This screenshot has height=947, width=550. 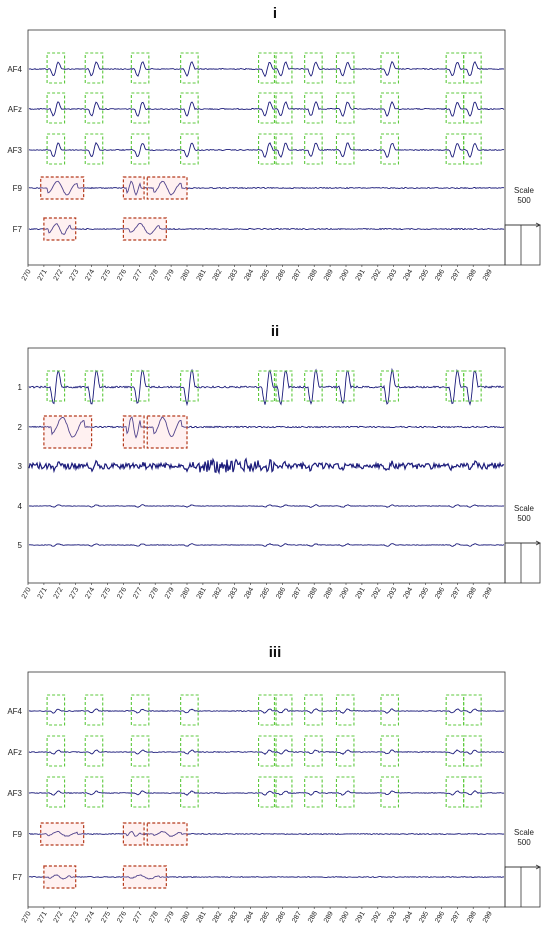 What do you see at coordinates (20, 545) in the screenshot?
I see `channel-label: 5` at bounding box center [20, 545].